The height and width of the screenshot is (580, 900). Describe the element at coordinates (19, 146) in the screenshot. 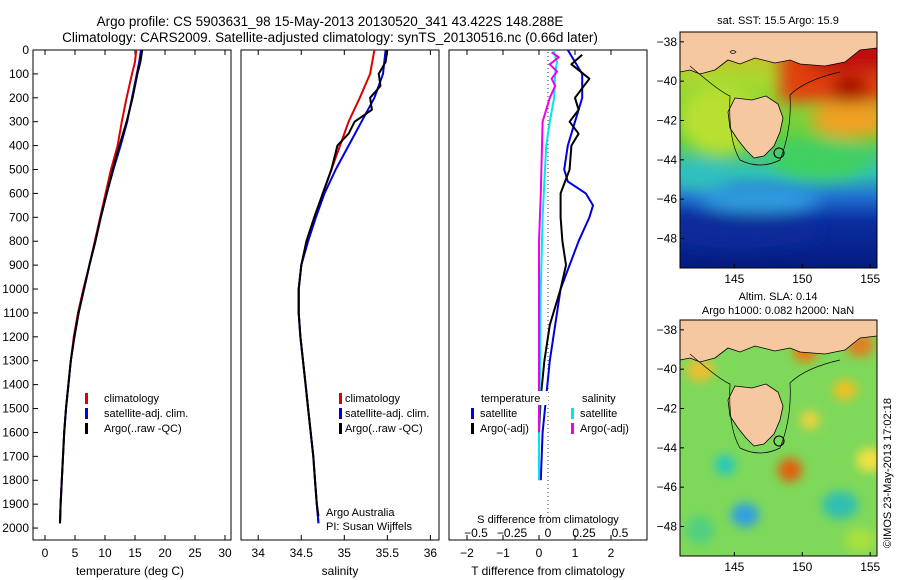

I see `depth-tick-label: 400` at that location.